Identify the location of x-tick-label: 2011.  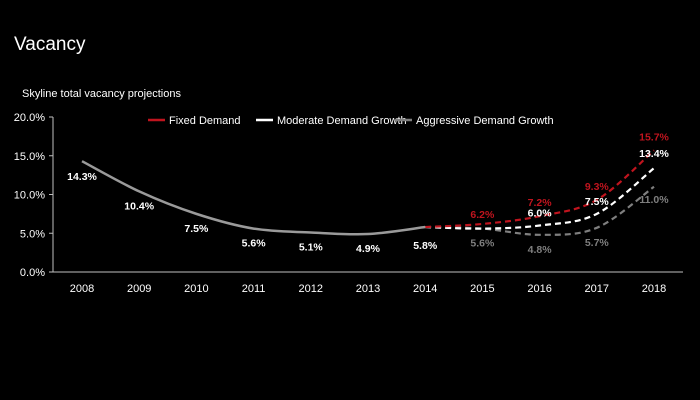
(254, 289).